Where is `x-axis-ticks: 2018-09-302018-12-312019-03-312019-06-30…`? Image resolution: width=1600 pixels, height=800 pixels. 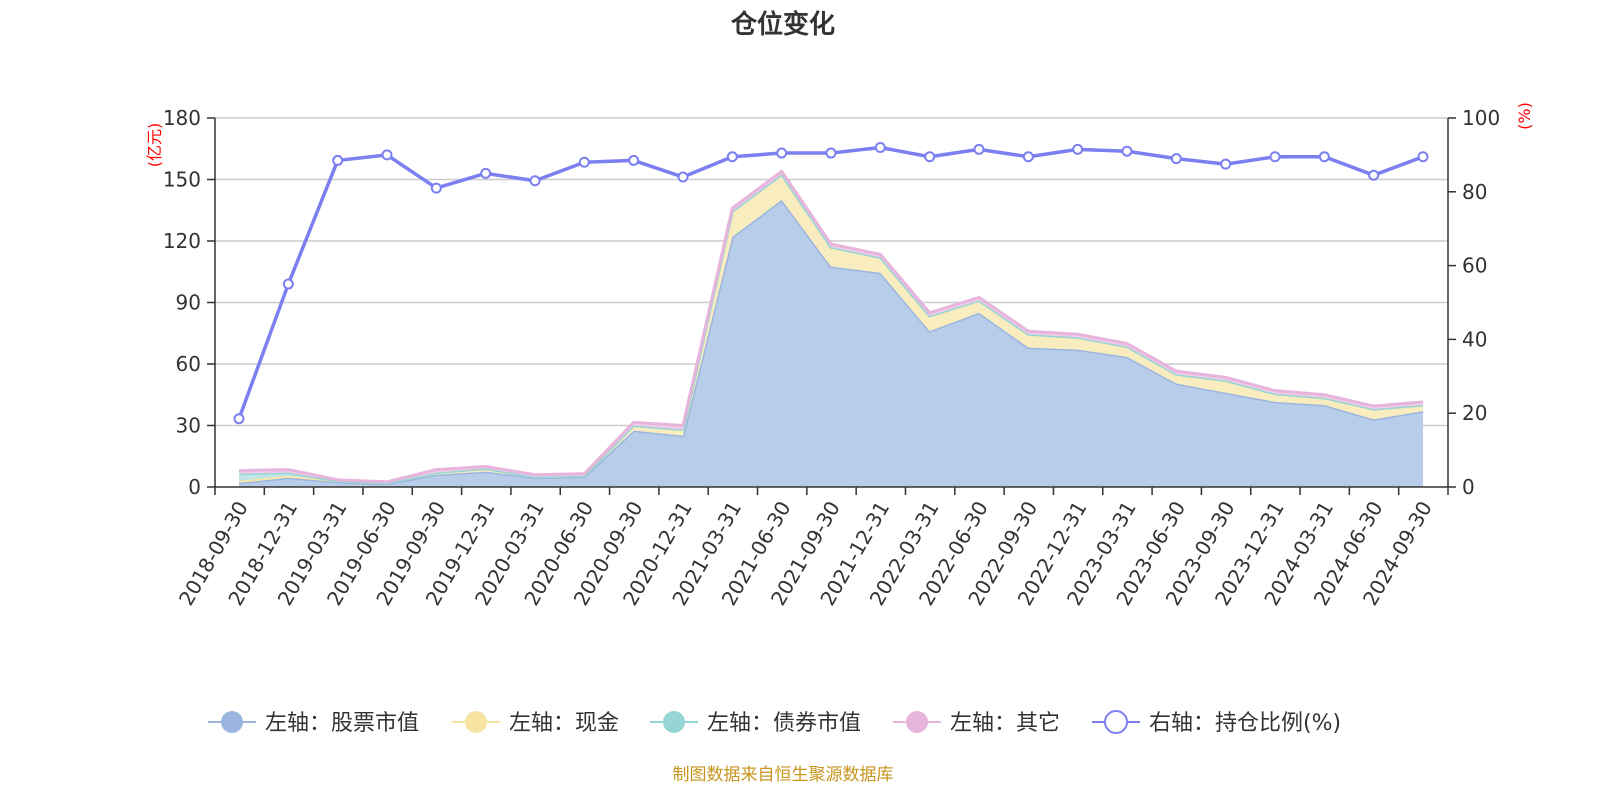
x-axis-ticks: 2018-09-302018-12-312019-03-312019-06-30… is located at coordinates (811, 548).